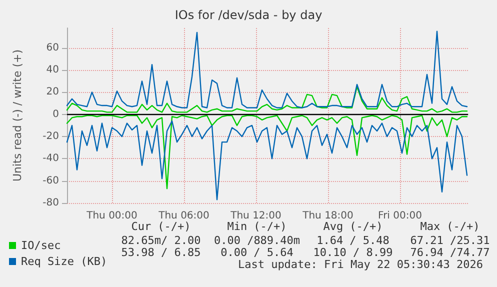 This screenshot has width=497, height=287. I want to click on x-tick-label: Thu 06:00, so click(184, 216).